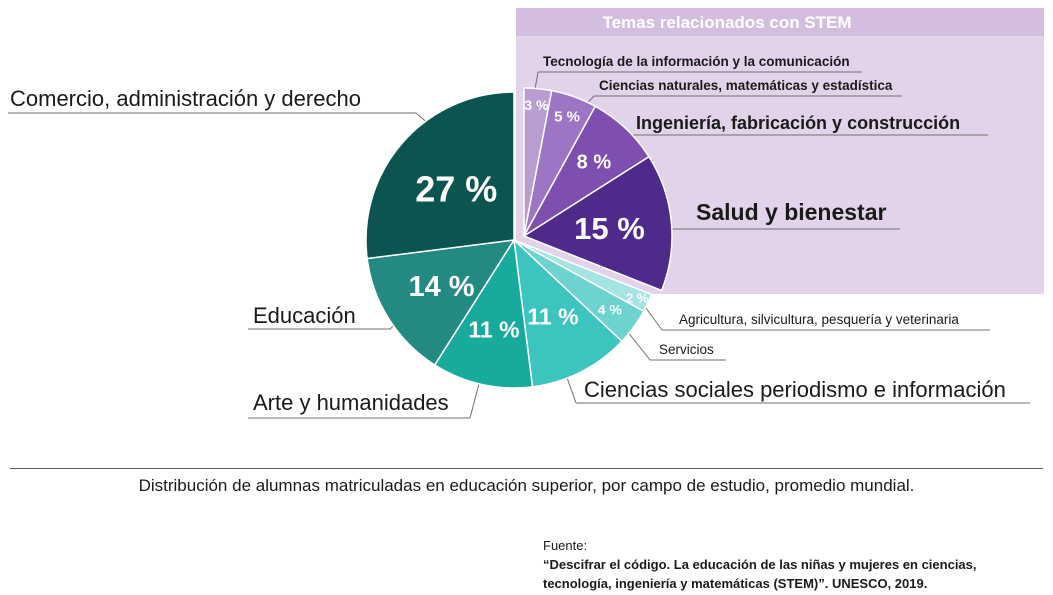  I want to click on slice-percent-labels: 3 % 5 % 8 % 15 % 2 %4 % 11 % 11 % 14 % 27 %, so click(528, 220).